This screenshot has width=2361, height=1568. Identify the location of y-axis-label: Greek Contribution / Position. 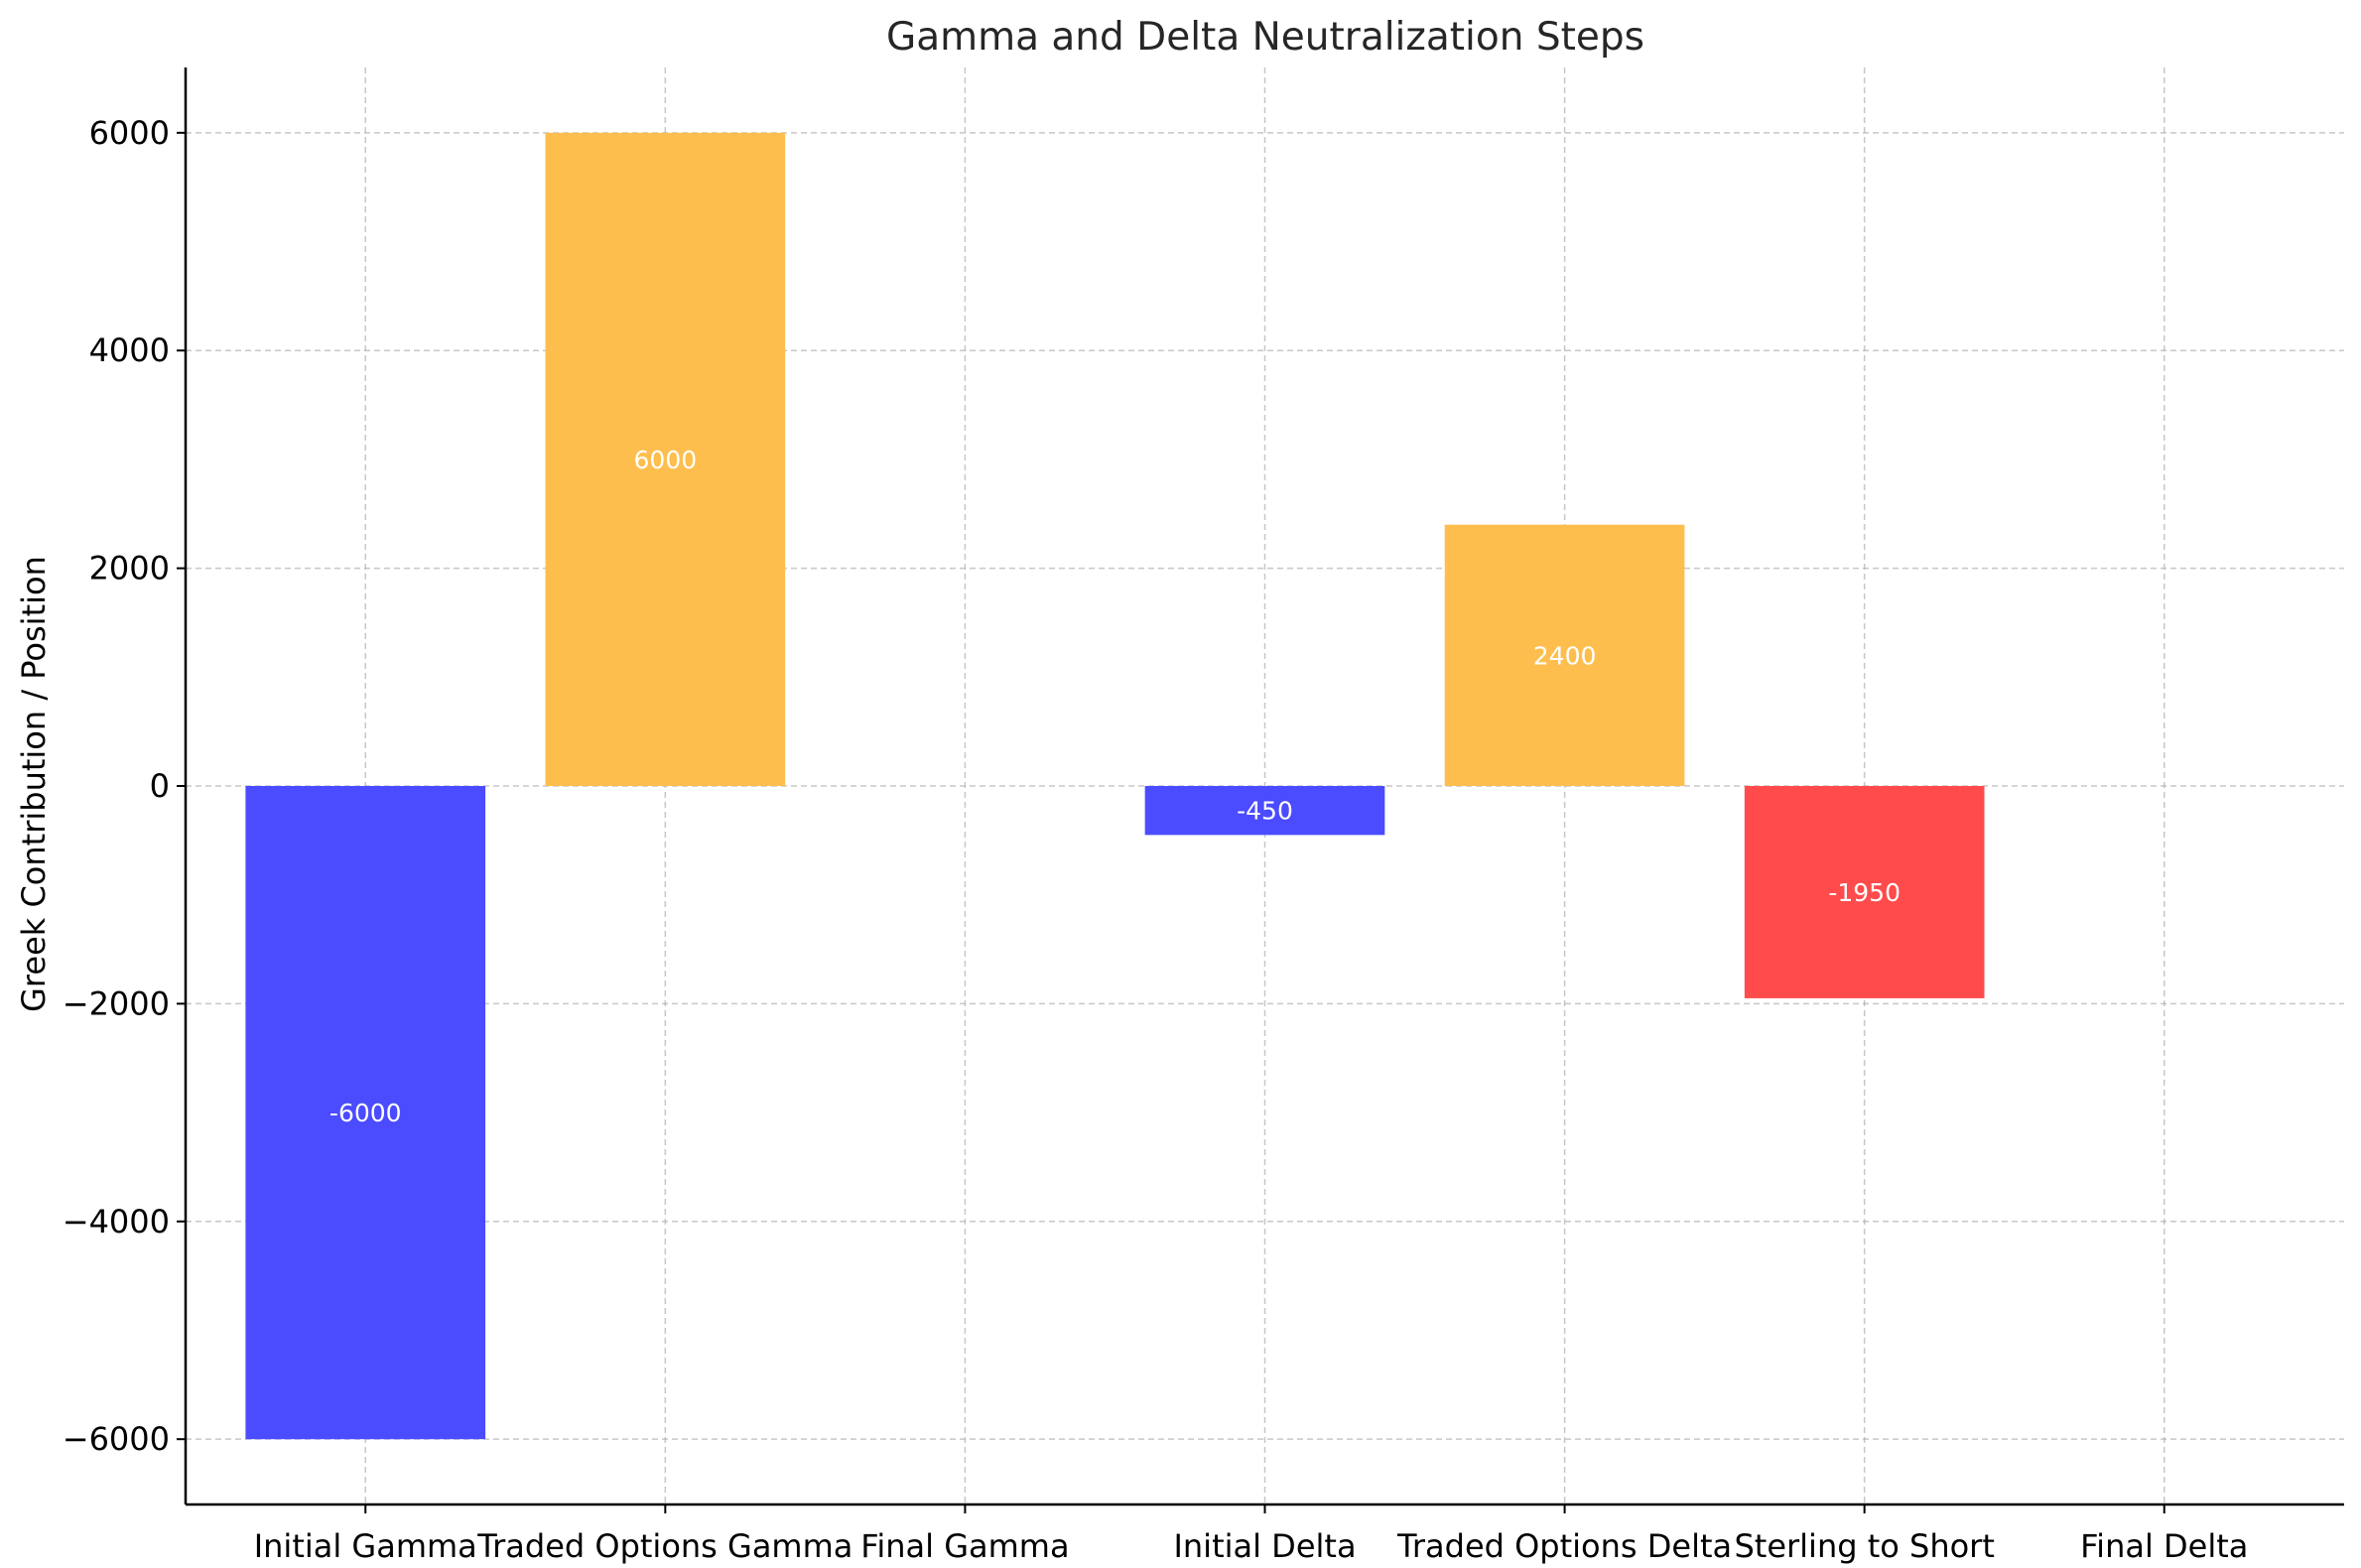
(34, 784).